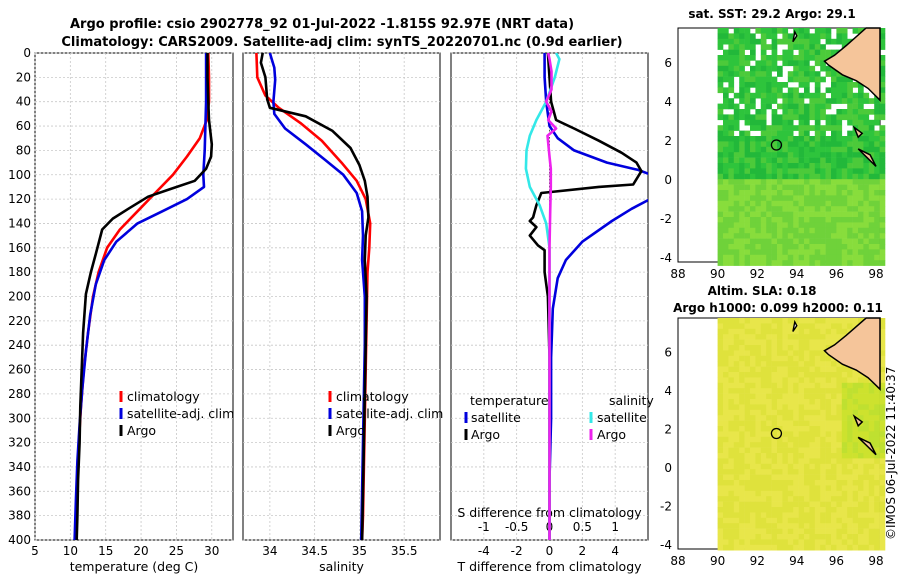 This screenshot has height=580, width=900. What do you see at coordinates (796, 274) in the screenshot?
I see `map-x-tick-label: 94` at bounding box center [796, 274].